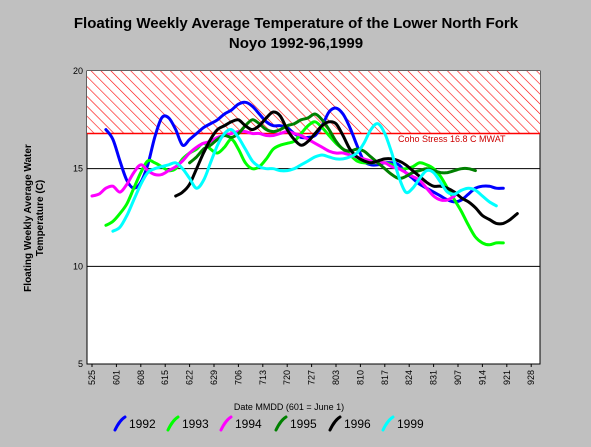  What do you see at coordinates (78, 71) in the screenshot?
I see `y-tick-label: 20` at bounding box center [78, 71].